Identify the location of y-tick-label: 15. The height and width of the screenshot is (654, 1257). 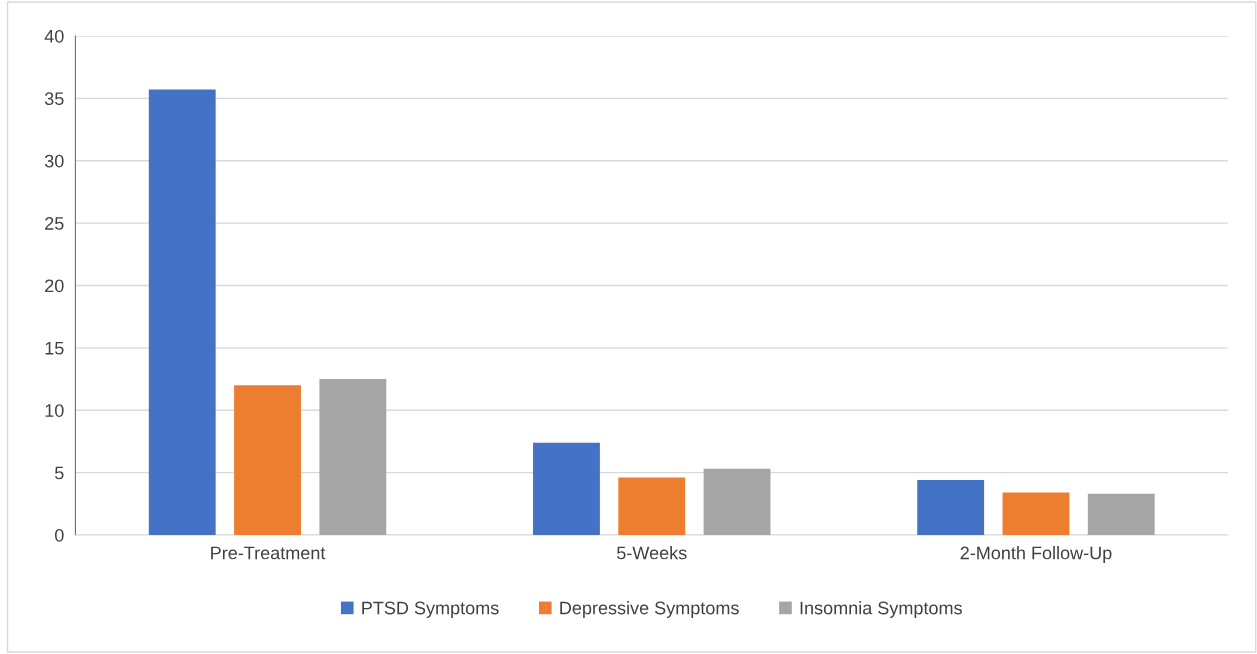
(54, 348).